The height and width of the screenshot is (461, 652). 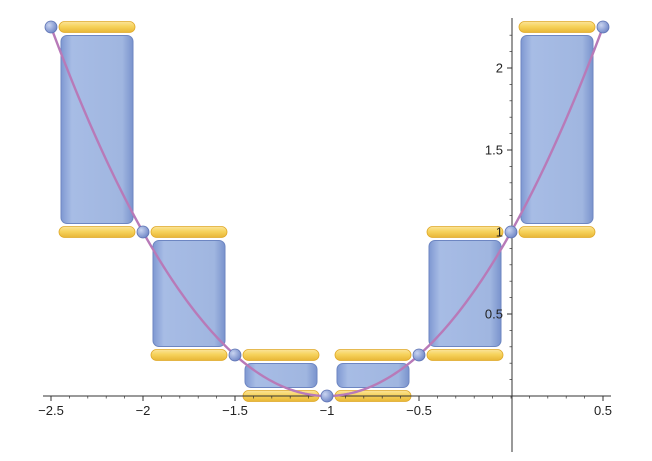 I want to click on bar-5-top-cap, so click(x=465, y=232).